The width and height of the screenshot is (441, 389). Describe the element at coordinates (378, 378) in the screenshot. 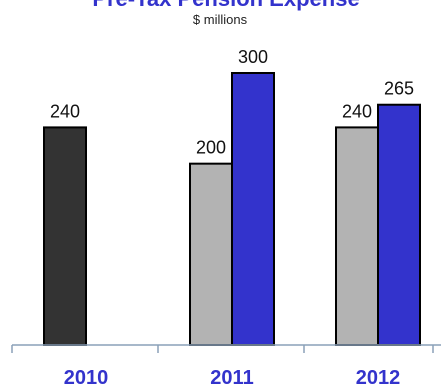

I see `category-label-2012: 2012` at that location.